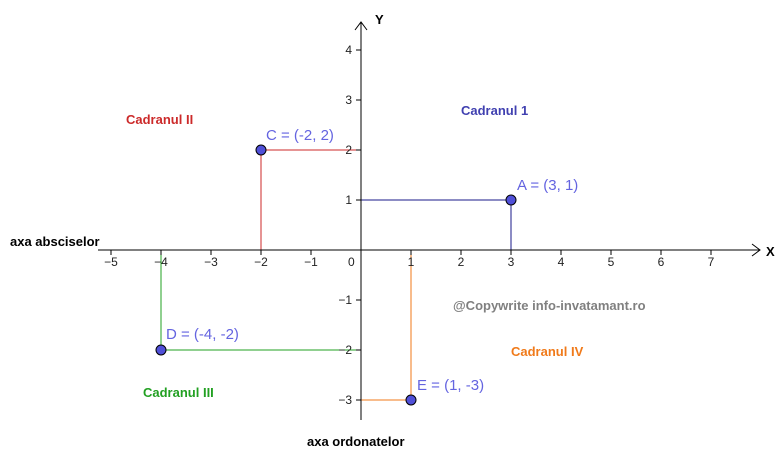 The image size is (782, 452). I want to click on point-label: A = (3, 1), so click(547, 185).